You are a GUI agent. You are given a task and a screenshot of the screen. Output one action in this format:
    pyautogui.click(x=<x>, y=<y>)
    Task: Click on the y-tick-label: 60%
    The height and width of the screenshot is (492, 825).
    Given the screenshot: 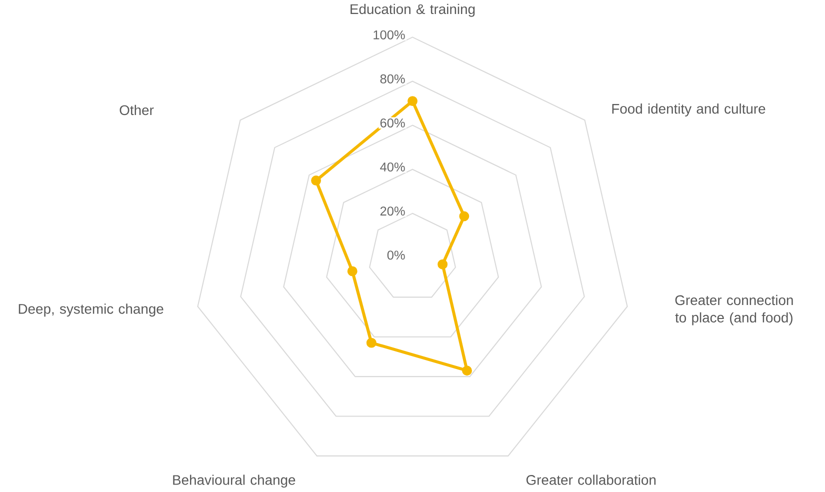 What is the action you would take?
    pyautogui.click(x=392, y=123)
    